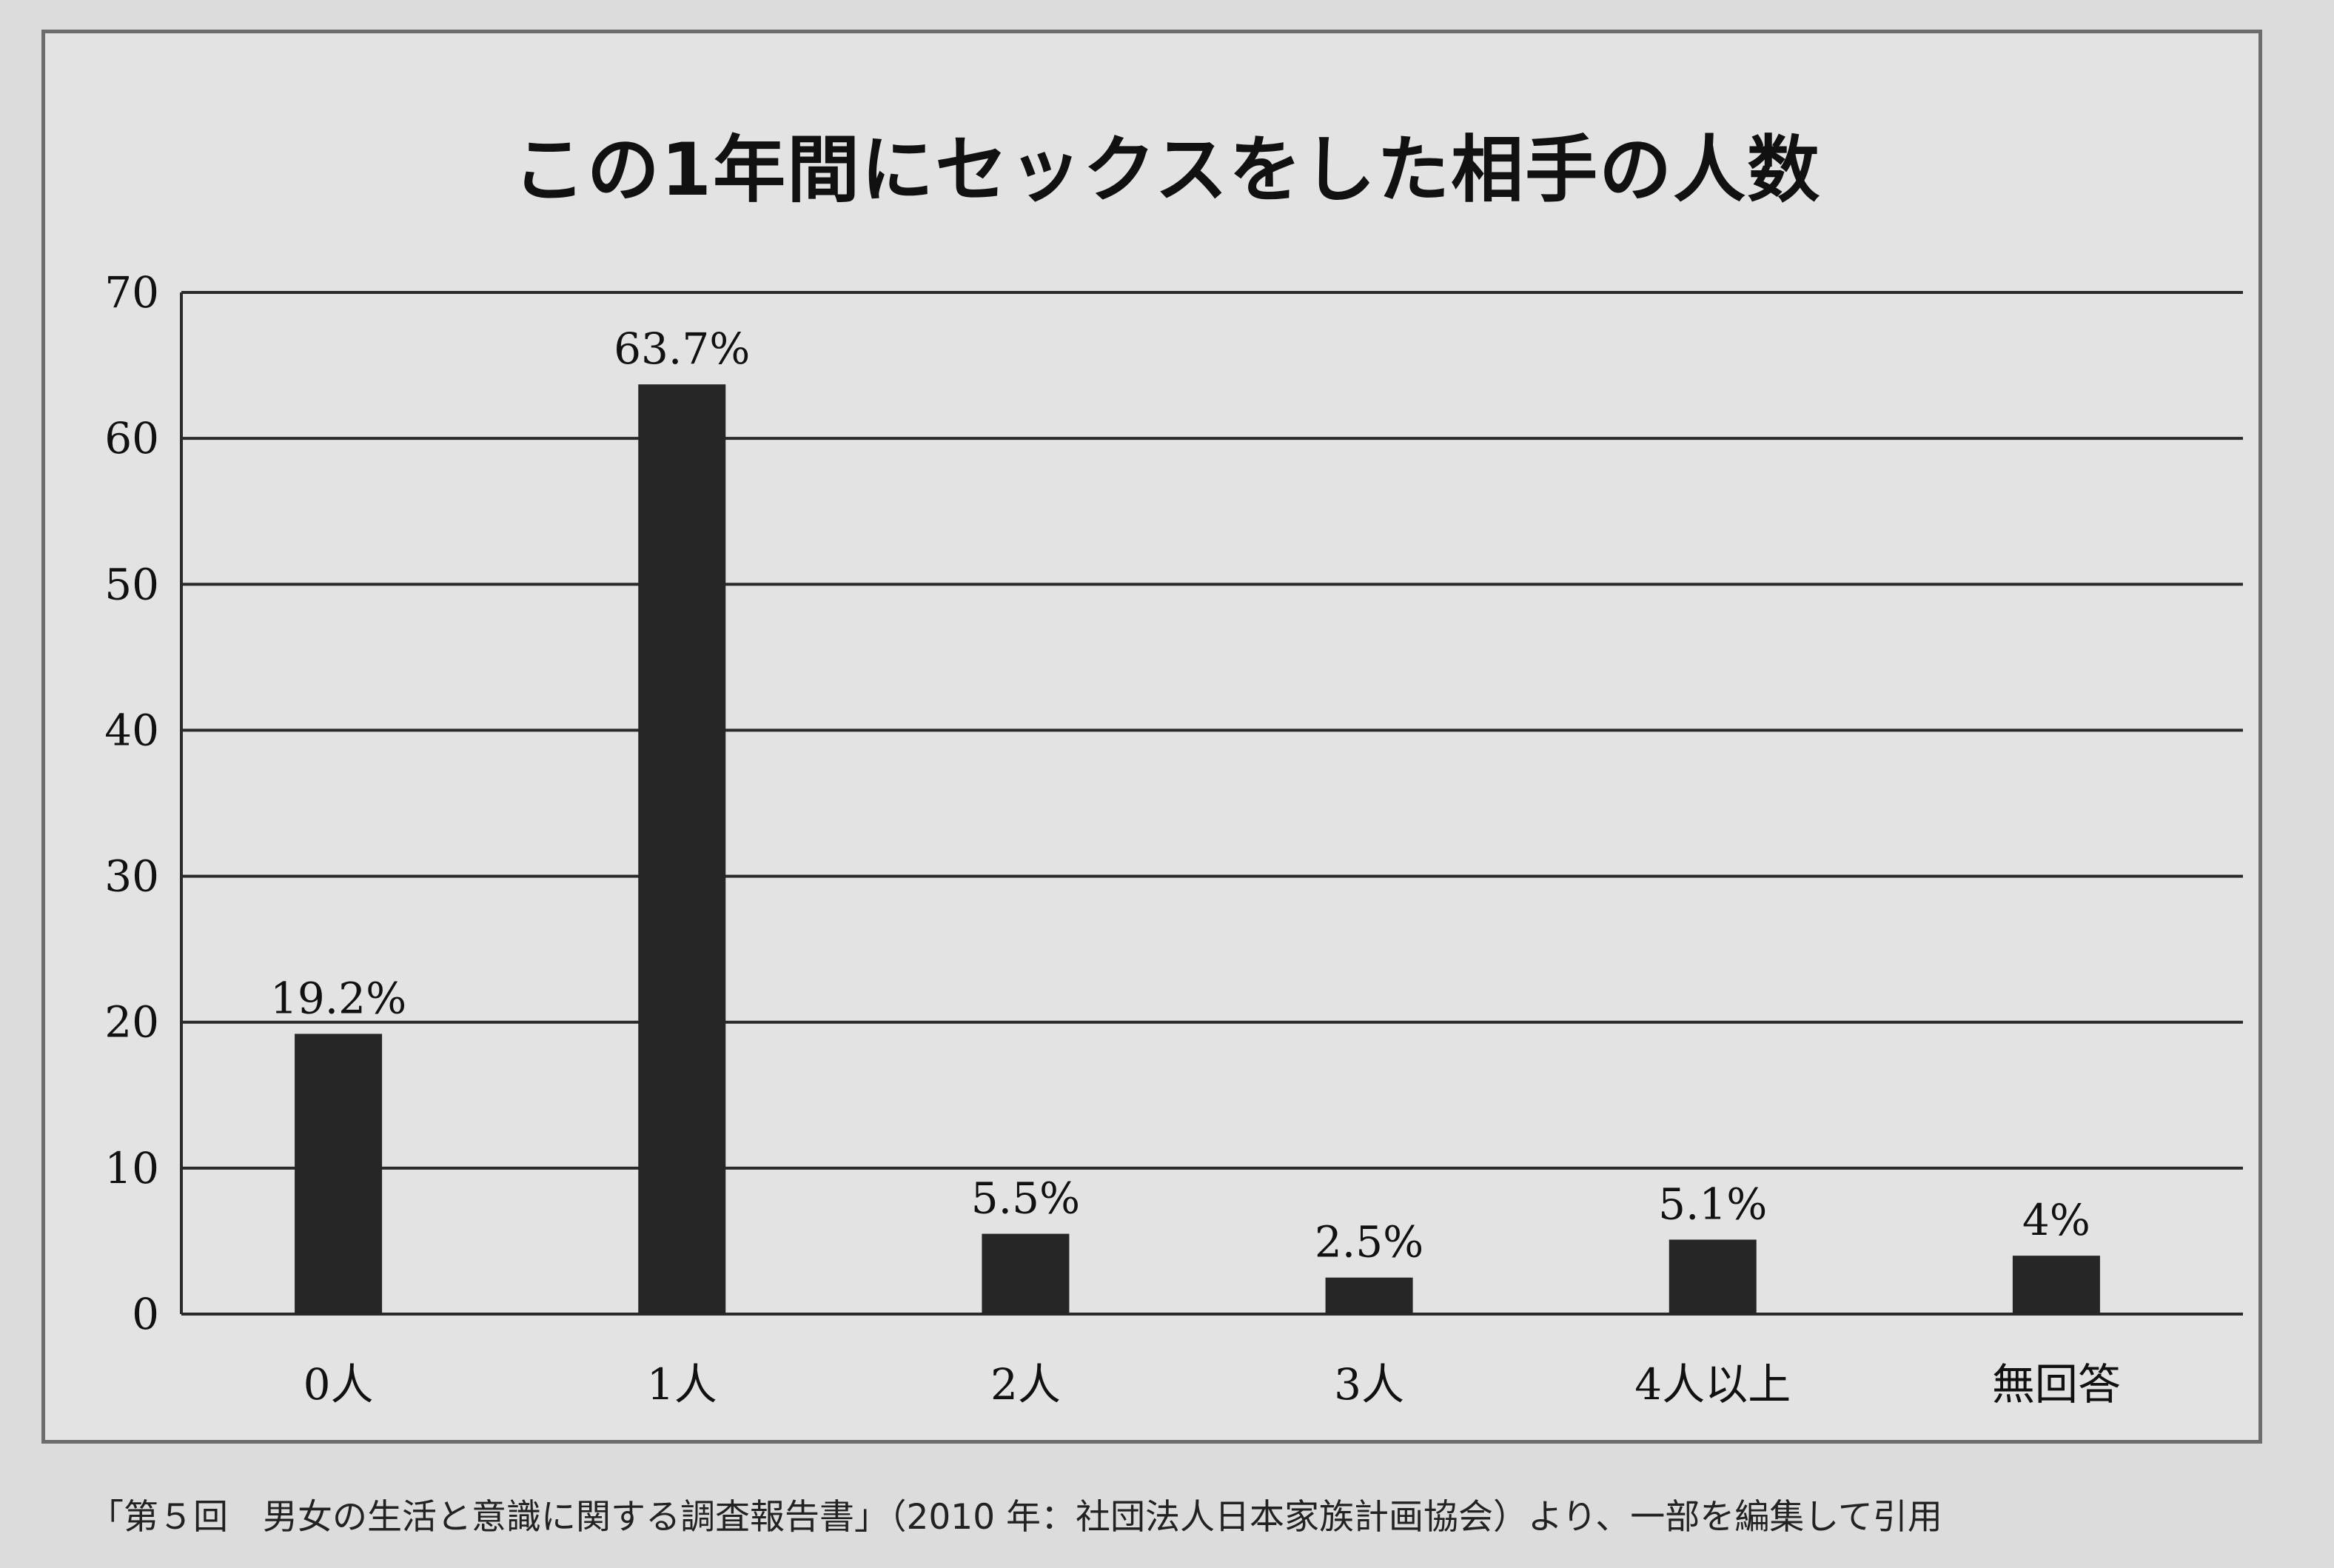 This screenshot has height=1568, width=2334. Describe the element at coordinates (1369, 1242) in the screenshot. I see `data-label: 2.5%` at that location.